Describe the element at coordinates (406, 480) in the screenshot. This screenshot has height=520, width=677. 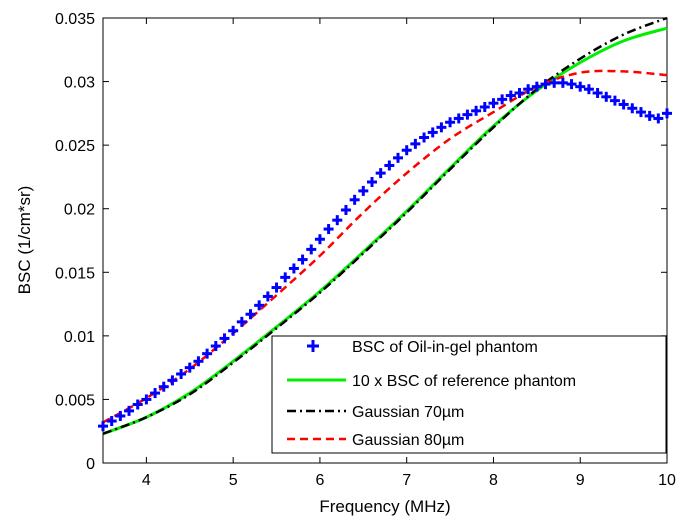
I see `x-tick-label: 7` at that location.